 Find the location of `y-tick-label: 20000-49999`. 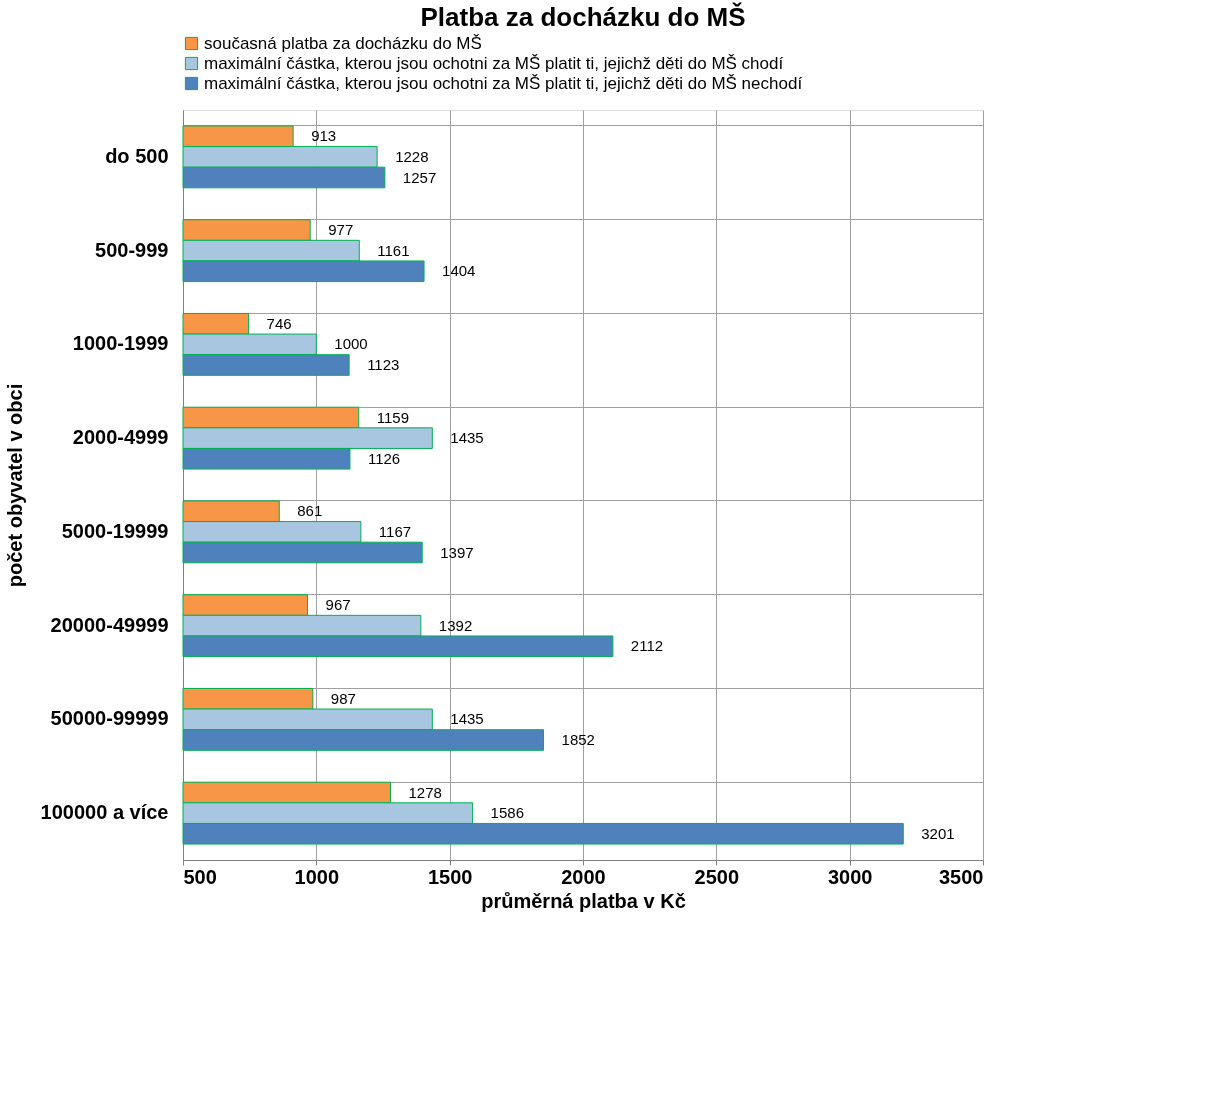

y-tick-label: 20000-49999 is located at coordinates (109, 624).